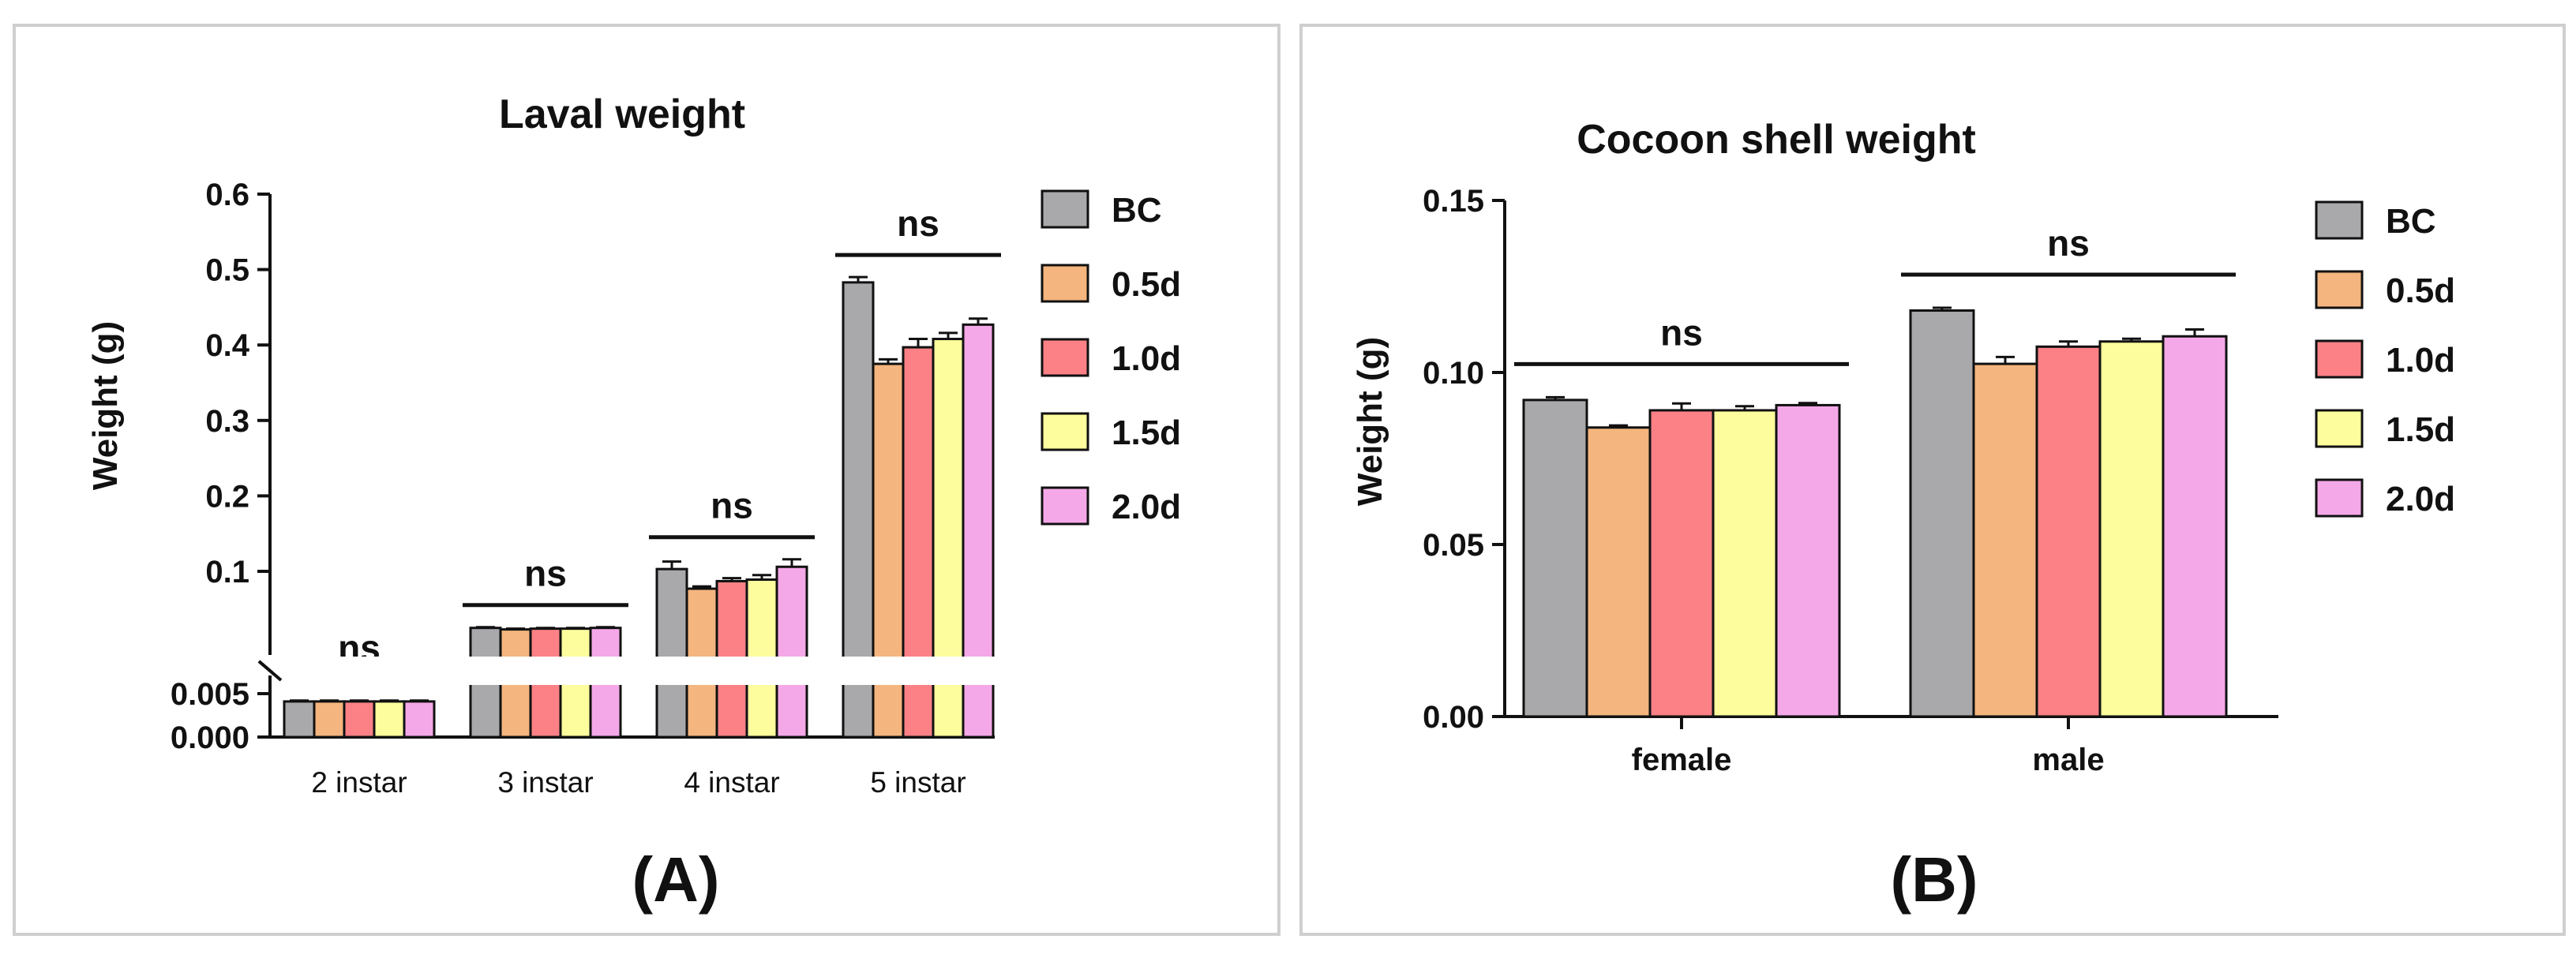 This screenshot has height=958, width=2576. What do you see at coordinates (918, 783) in the screenshot?
I see `x-tick-label: 5 instar` at bounding box center [918, 783].